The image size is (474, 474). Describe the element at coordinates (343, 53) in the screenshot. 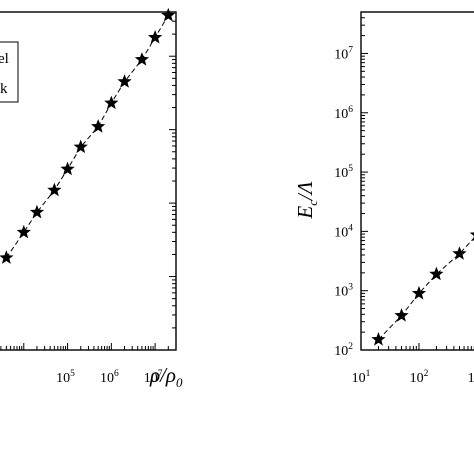

I see `right-y-tick-label-6: 10⁷` at that location.